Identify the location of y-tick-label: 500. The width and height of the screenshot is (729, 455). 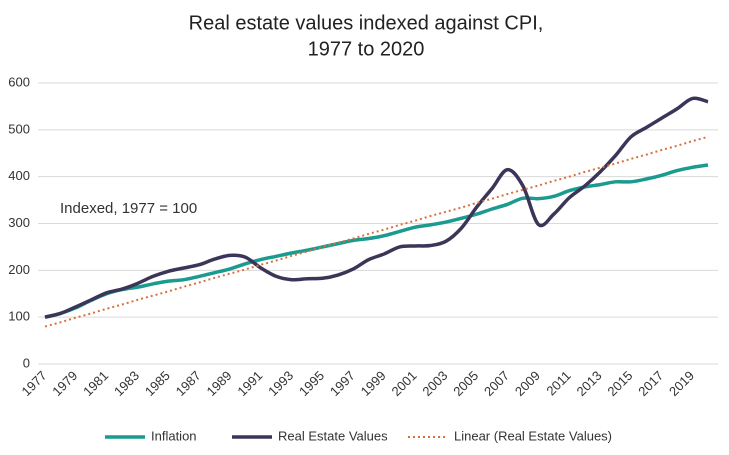
(19, 128).